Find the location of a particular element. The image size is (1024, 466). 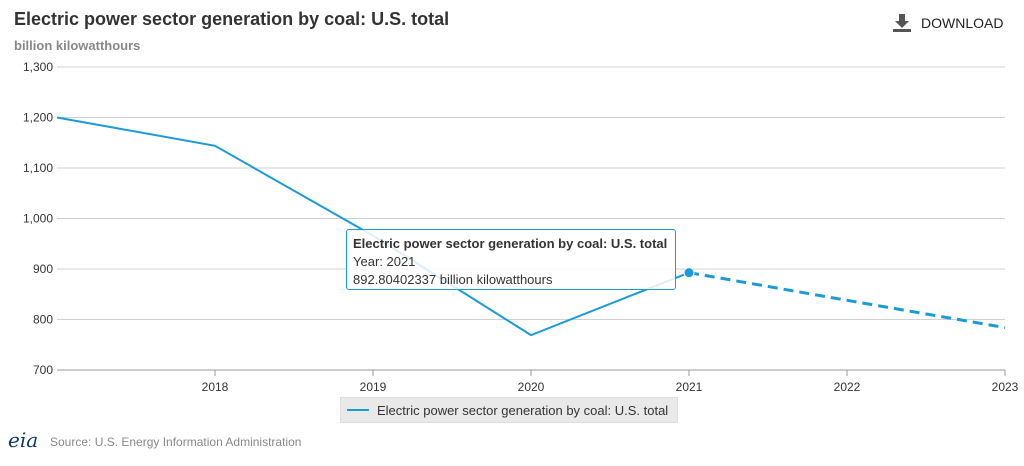

x-tick-label: 2019 is located at coordinates (373, 387).